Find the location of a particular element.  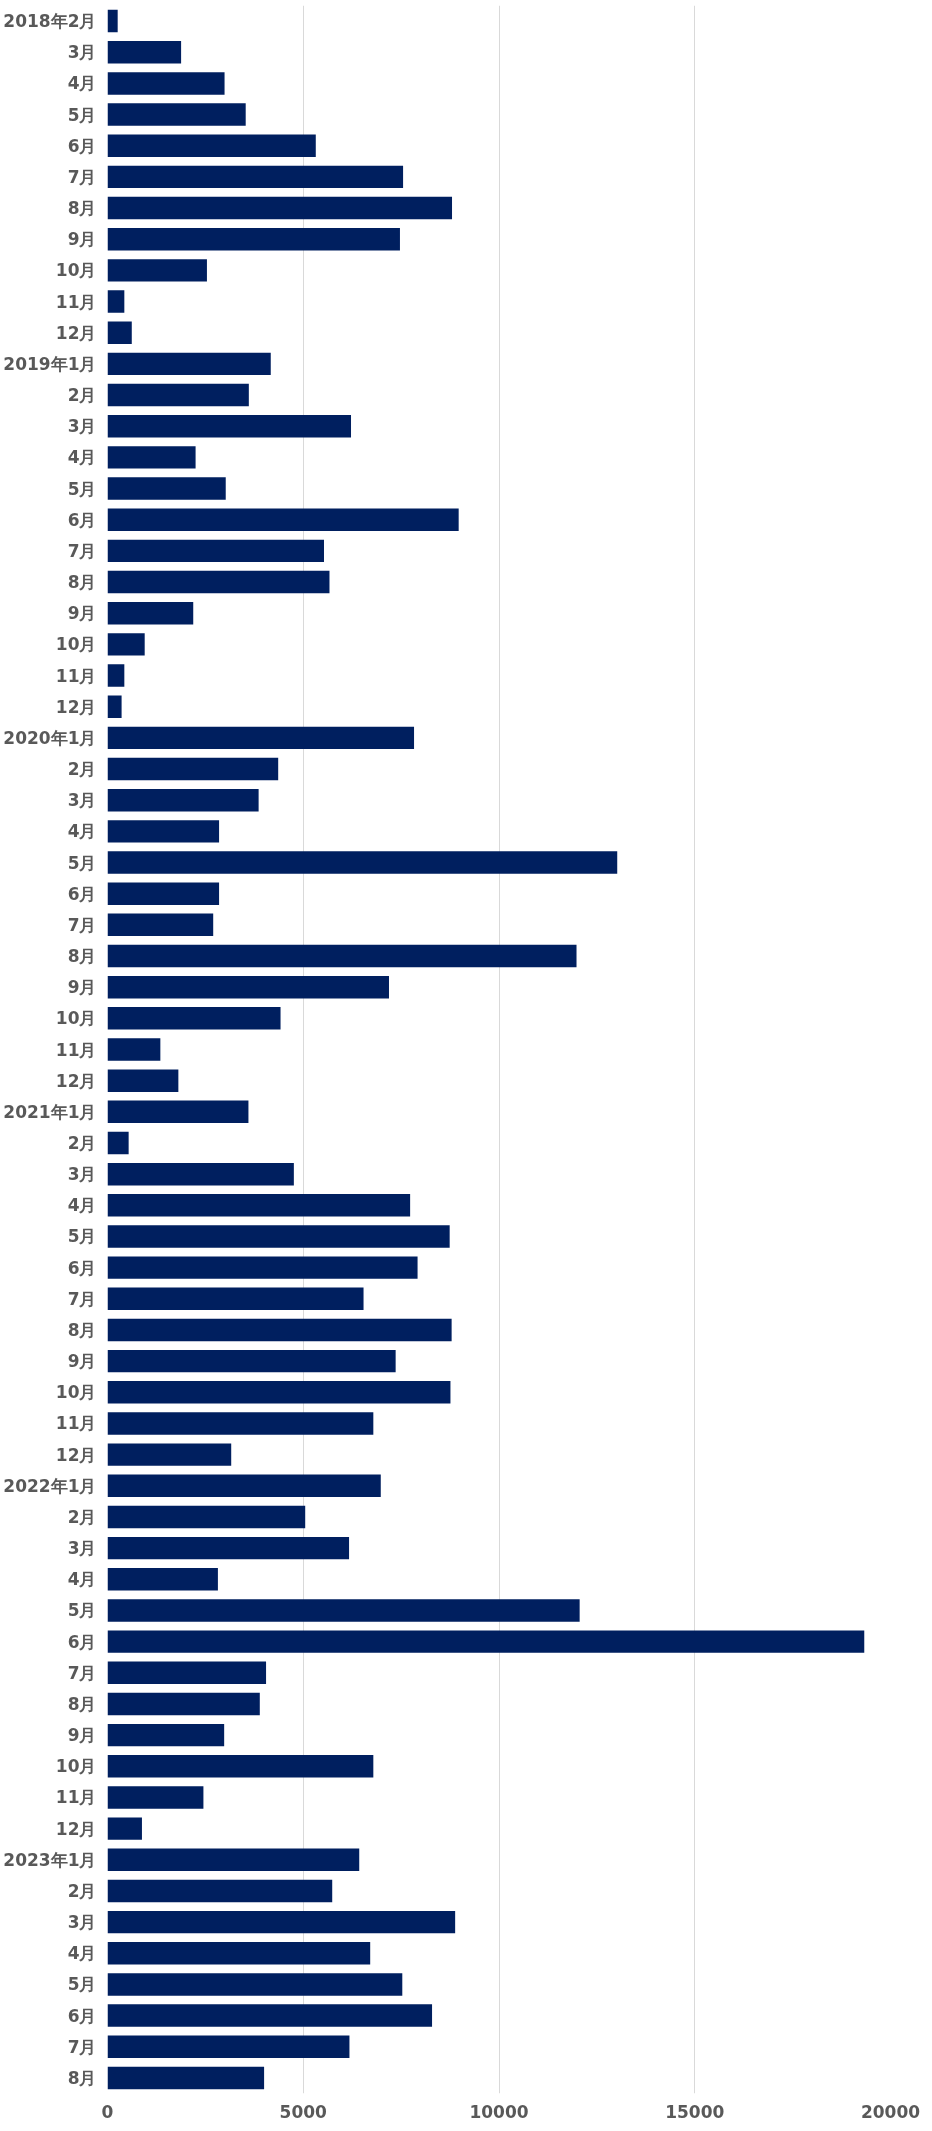

x-tick-label: 5000 is located at coordinates (303, 2111).